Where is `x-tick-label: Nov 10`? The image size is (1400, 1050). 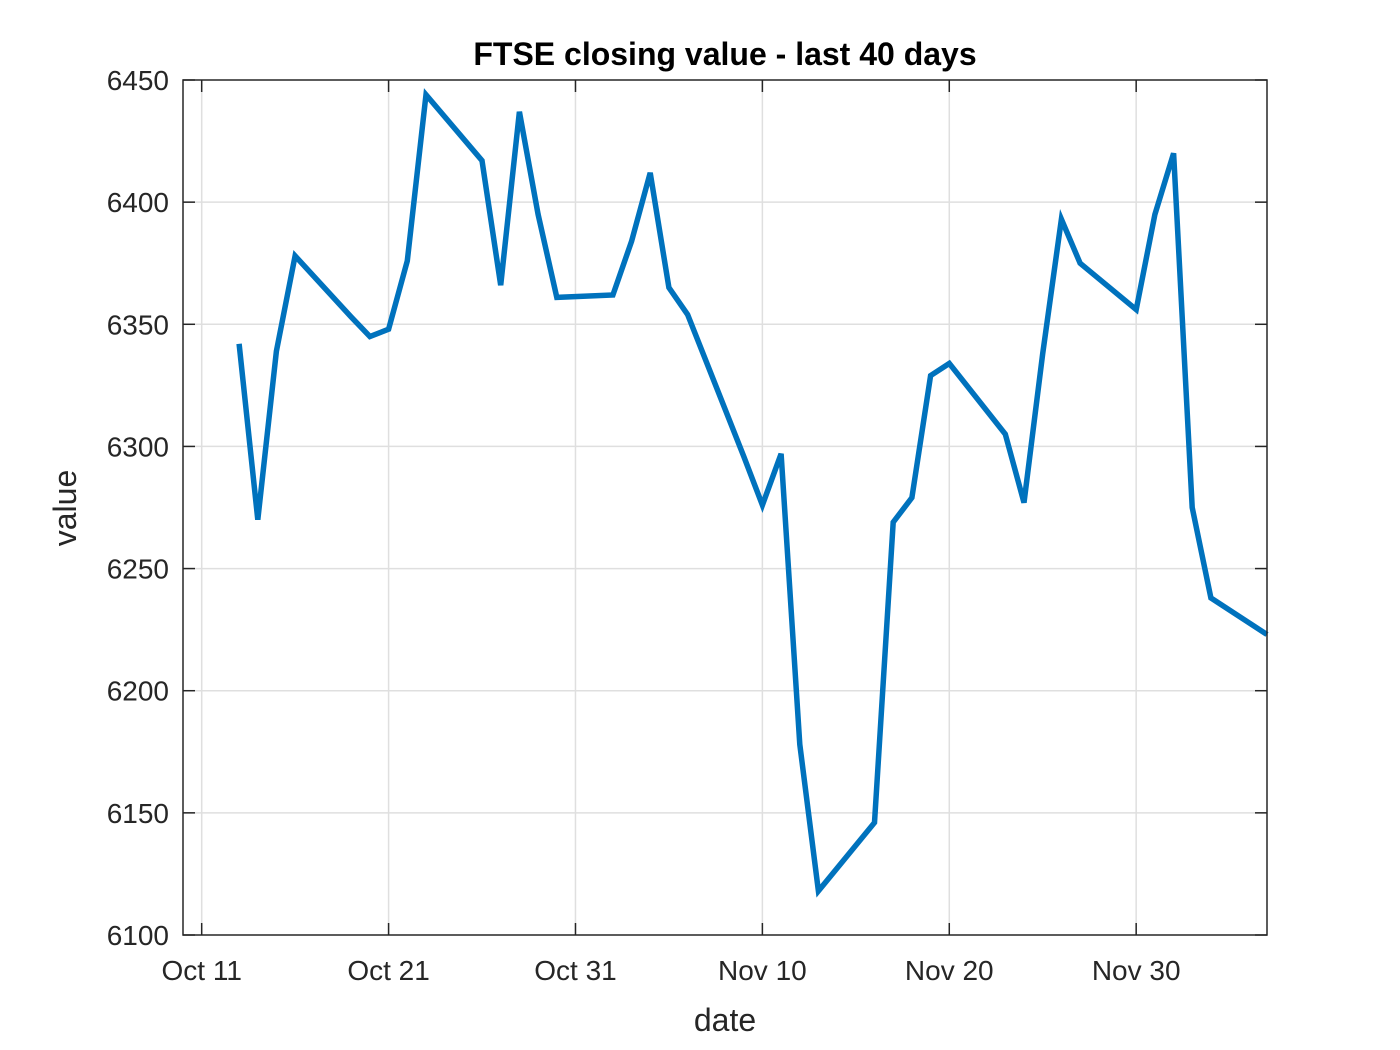 x-tick-label: Nov 10 is located at coordinates (762, 970).